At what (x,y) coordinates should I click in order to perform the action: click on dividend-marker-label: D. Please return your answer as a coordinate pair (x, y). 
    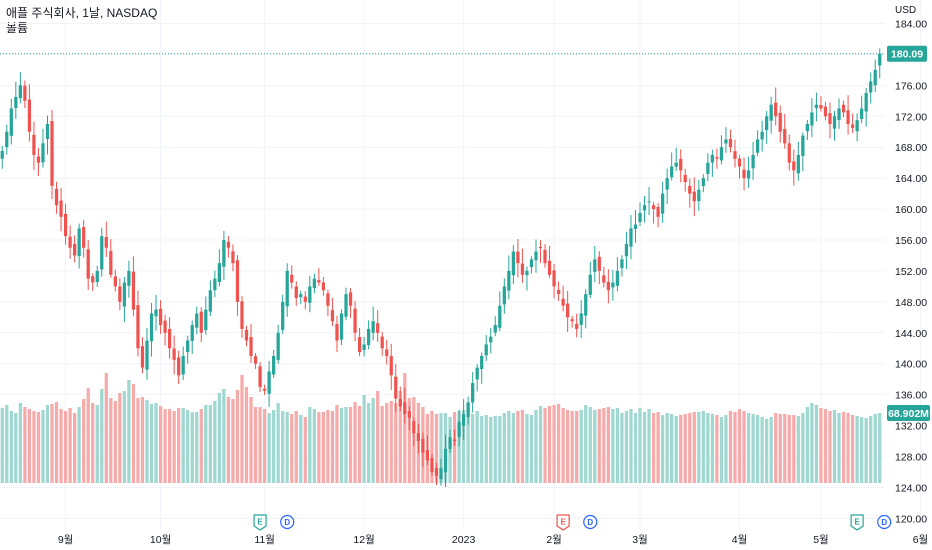
    Looking at the image, I should click on (287, 522).